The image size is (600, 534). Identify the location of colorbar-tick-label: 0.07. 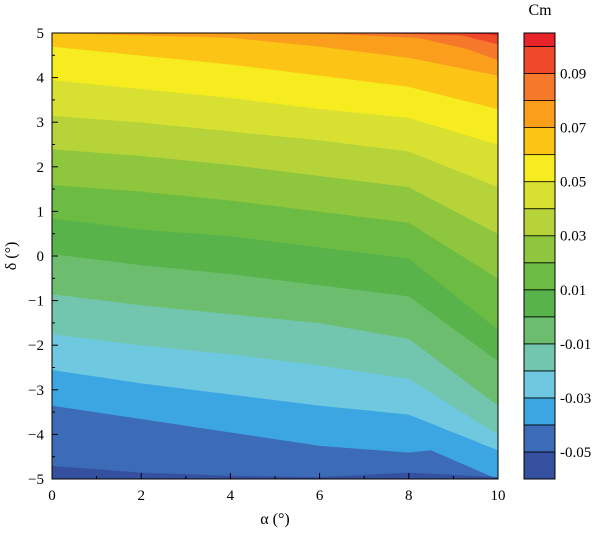
(573, 129).